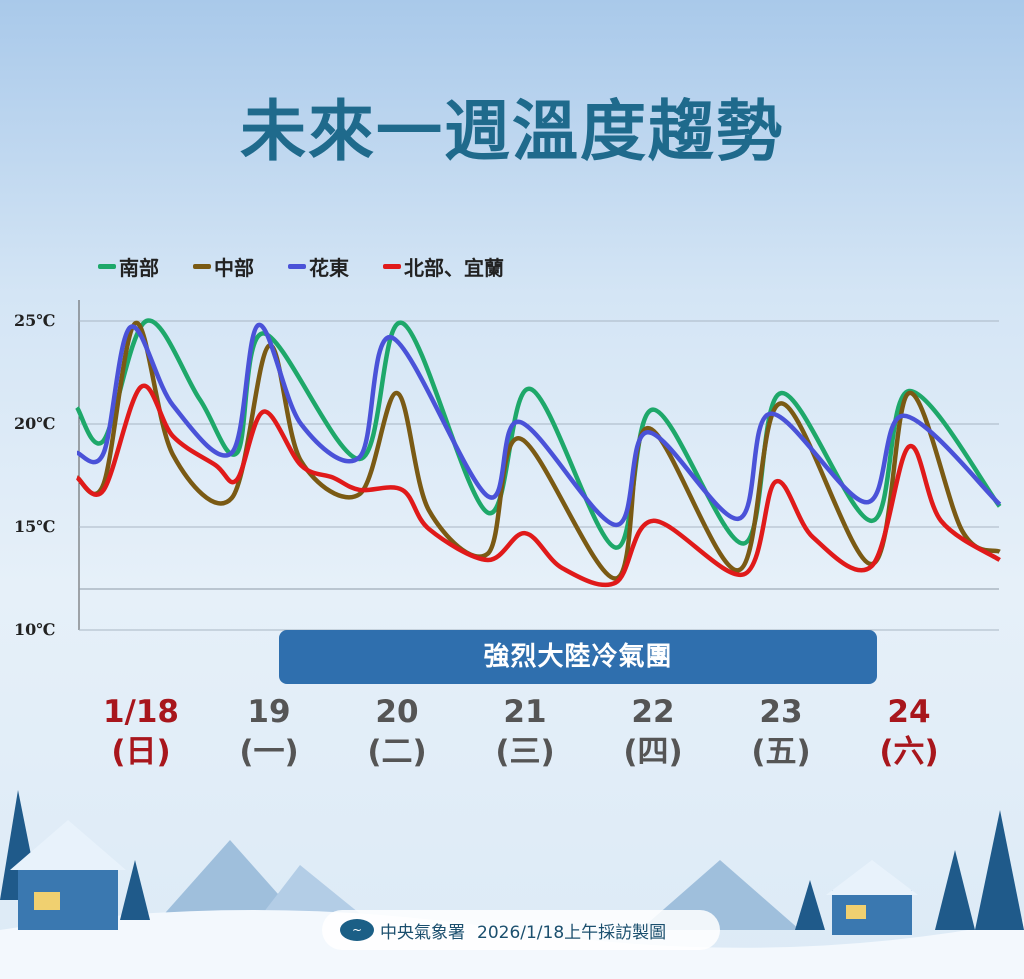 The image size is (1024, 979). What do you see at coordinates (909, 752) in the screenshot?
I see `day-weekday: (六)` at bounding box center [909, 752].